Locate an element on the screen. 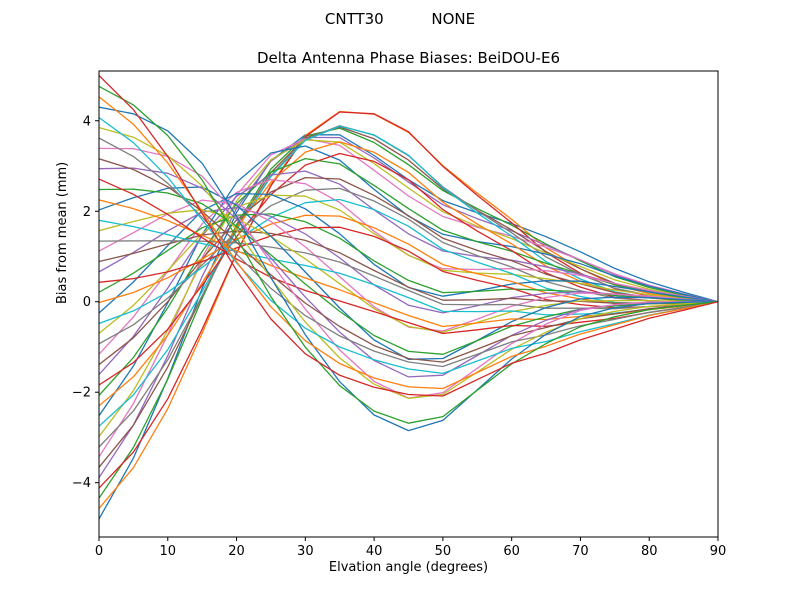 Image resolution: width=800 pixels, height=600 pixels. y-tick-label: −4 is located at coordinates (81, 483).